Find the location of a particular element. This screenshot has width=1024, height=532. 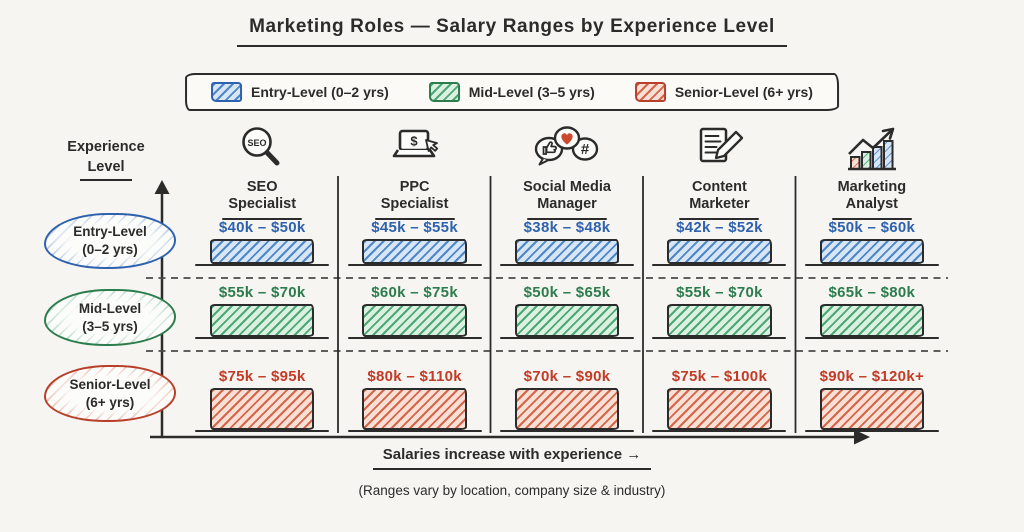

x-axis-title: Salaries increase with experience → is located at coordinates (512, 458).